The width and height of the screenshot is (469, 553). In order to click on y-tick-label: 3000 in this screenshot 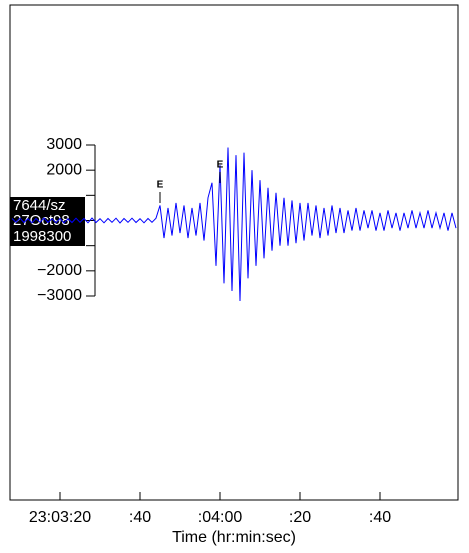, I will do `click(64, 144)`.